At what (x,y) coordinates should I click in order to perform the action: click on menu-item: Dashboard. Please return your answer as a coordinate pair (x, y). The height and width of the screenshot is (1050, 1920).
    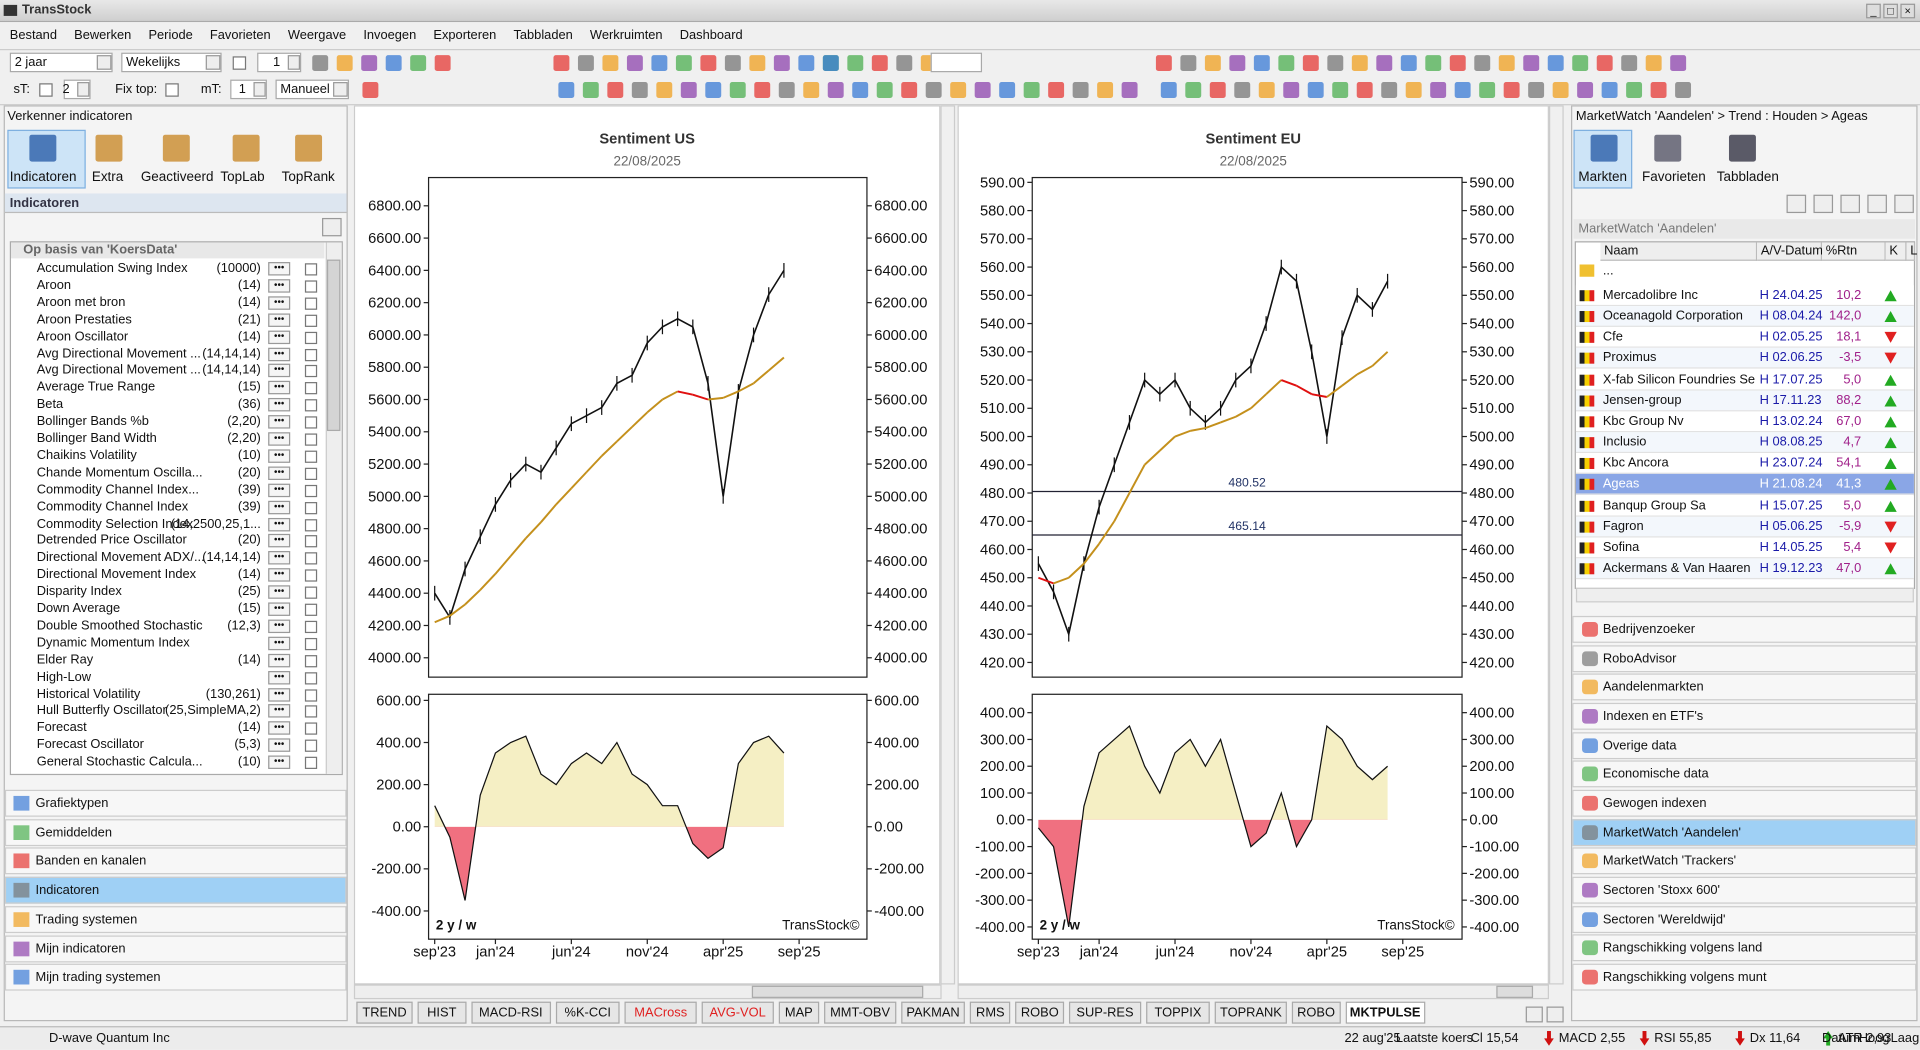
    Looking at the image, I should click on (711, 35).